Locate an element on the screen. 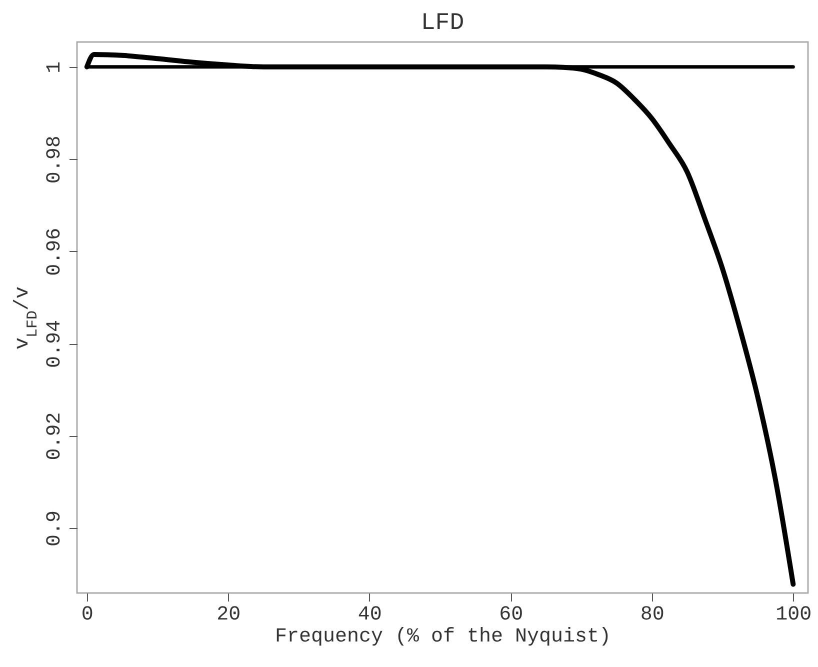 The height and width of the screenshot is (667, 818). chart-title: LFD is located at coordinates (442, 23).